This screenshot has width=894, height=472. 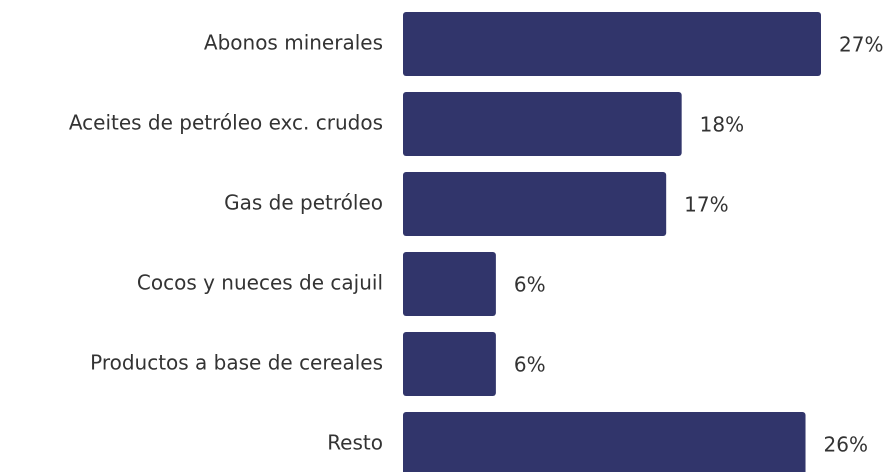 What do you see at coordinates (260, 283) in the screenshot?
I see `category-label: Cocos y nueces de cajuil` at bounding box center [260, 283].